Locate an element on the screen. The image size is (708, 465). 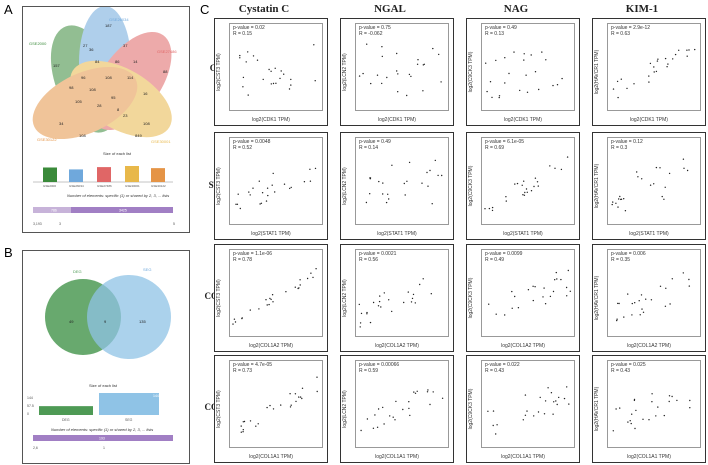
venn2-axis-label-2: 1 is located at coordinates (104, 448).